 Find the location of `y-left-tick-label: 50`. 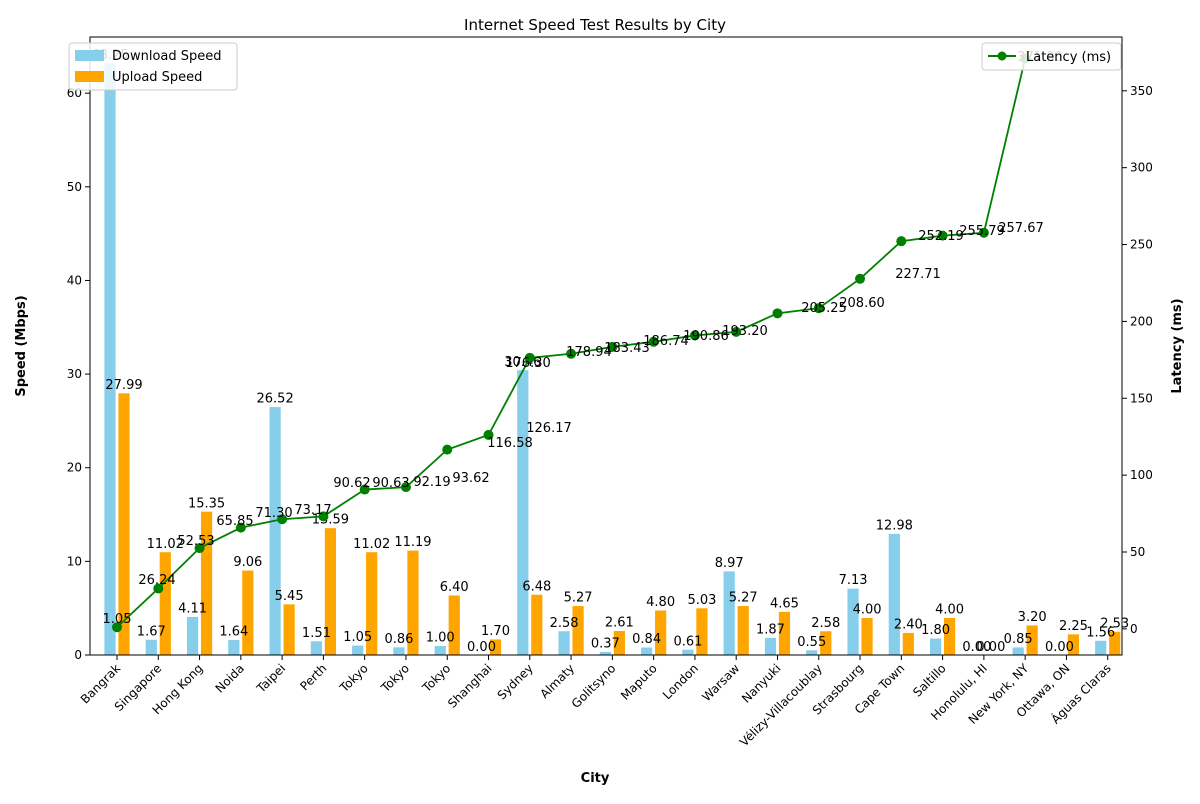

y-left-tick-label: 50 is located at coordinates (74, 187).